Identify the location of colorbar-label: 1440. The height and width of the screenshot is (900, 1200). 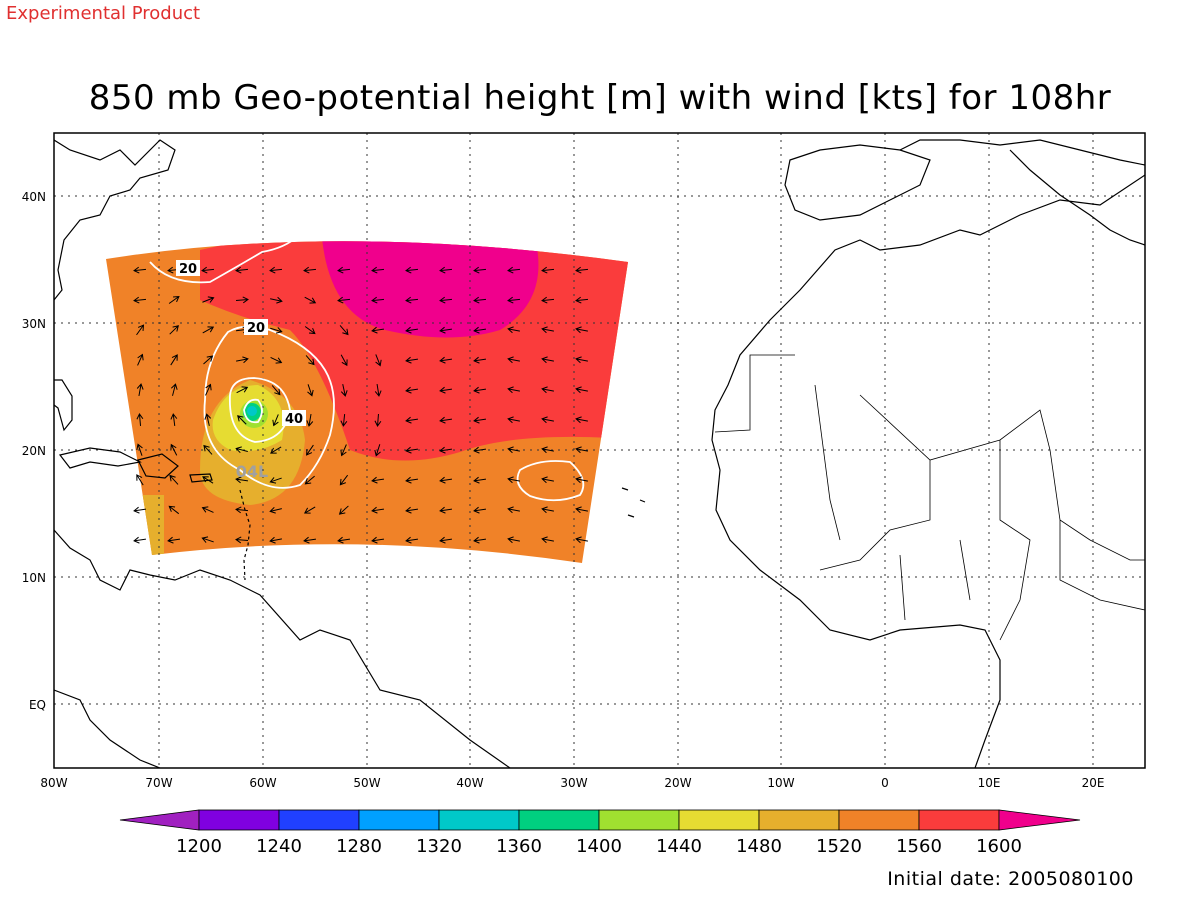
(679, 846).